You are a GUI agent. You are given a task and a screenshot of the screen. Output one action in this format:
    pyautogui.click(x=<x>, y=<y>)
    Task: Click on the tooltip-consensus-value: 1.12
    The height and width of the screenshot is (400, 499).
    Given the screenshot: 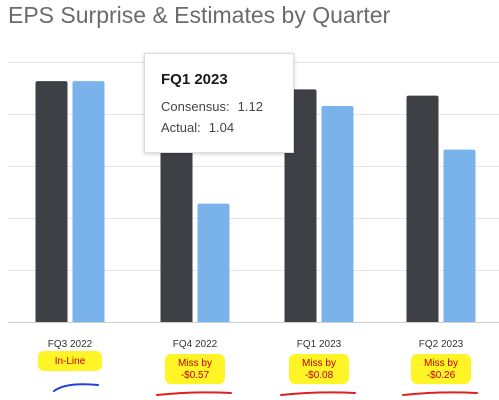 What is the action you would take?
    pyautogui.click(x=250, y=106)
    